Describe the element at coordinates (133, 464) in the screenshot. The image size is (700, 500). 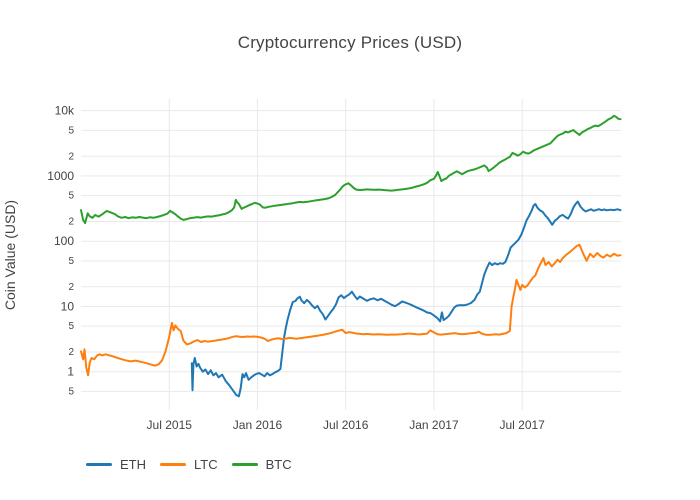
I see `legend-label: ETH` at that location.